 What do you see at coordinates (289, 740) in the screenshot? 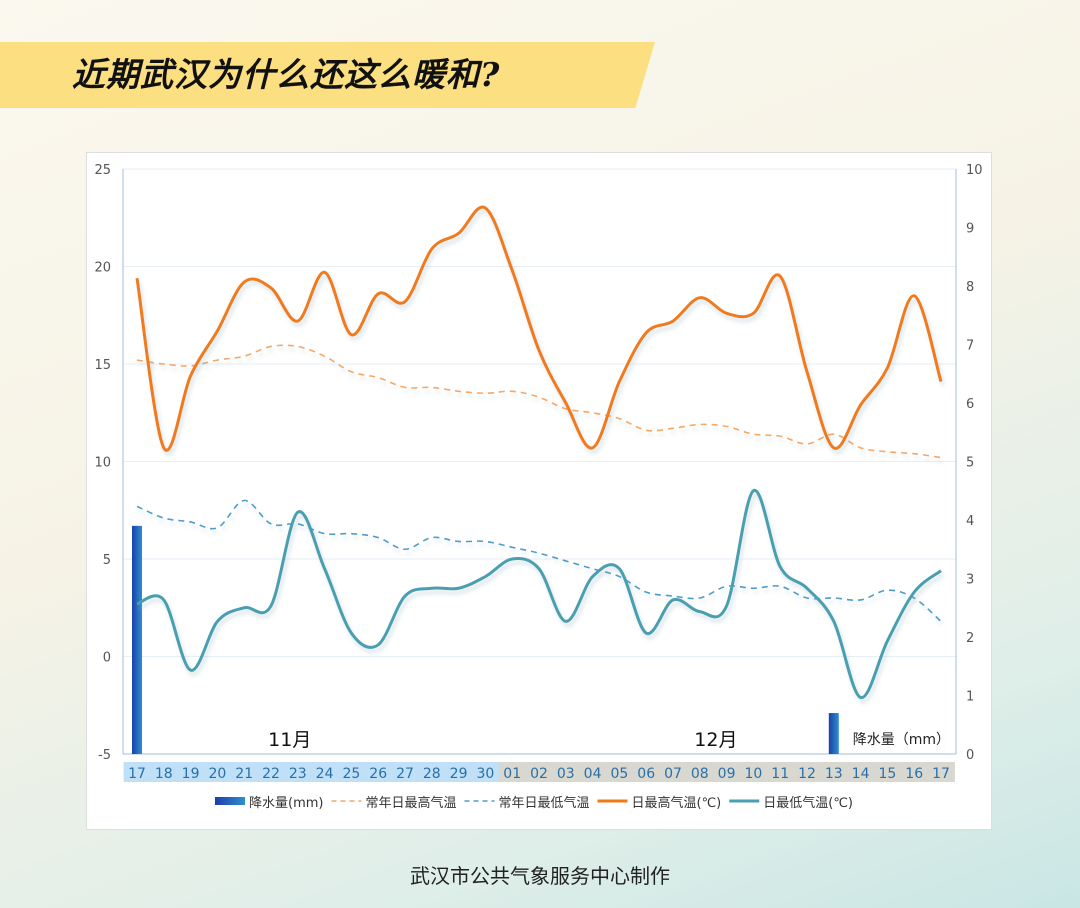
I see `month-label-11: 11月` at bounding box center [289, 740].